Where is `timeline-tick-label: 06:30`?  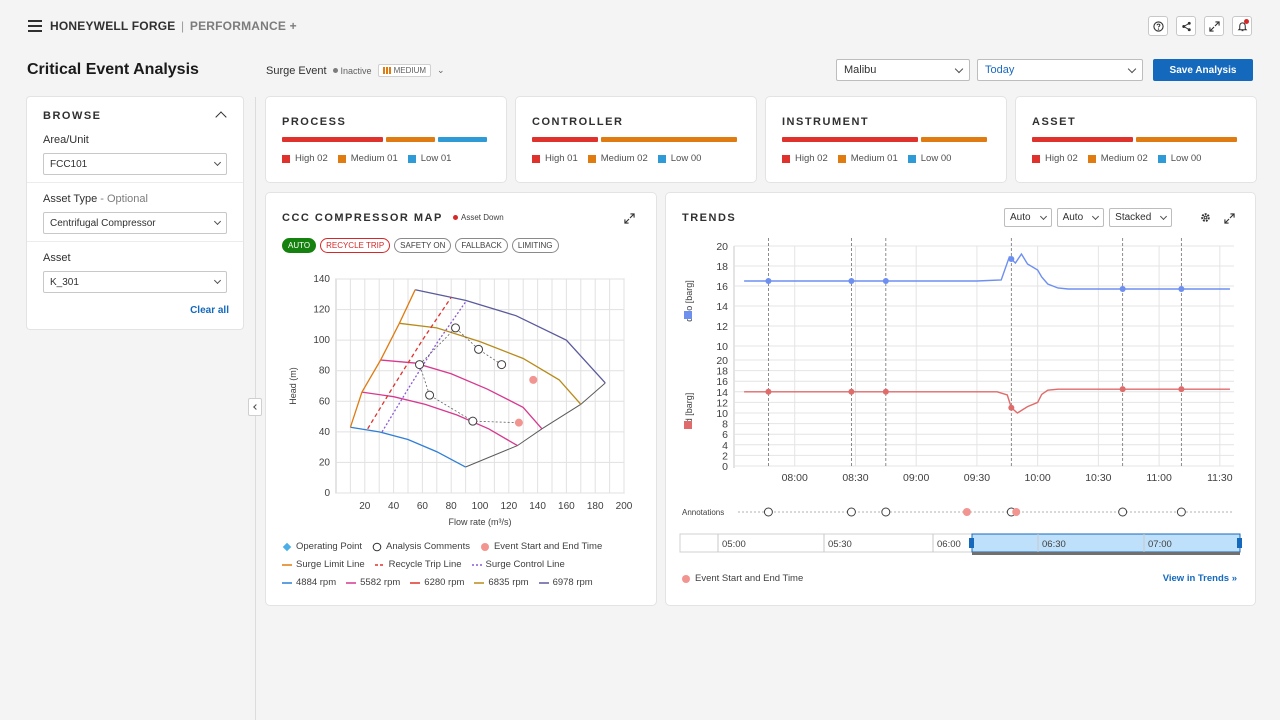 timeline-tick-label: 06:30 is located at coordinates (1054, 544).